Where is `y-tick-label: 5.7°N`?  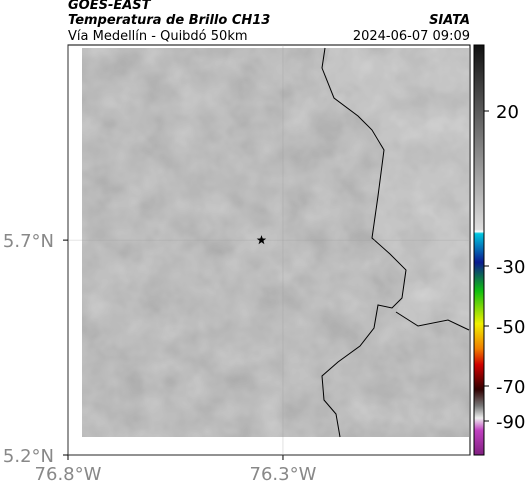 y-tick-label: 5.7°N is located at coordinates (28, 241).